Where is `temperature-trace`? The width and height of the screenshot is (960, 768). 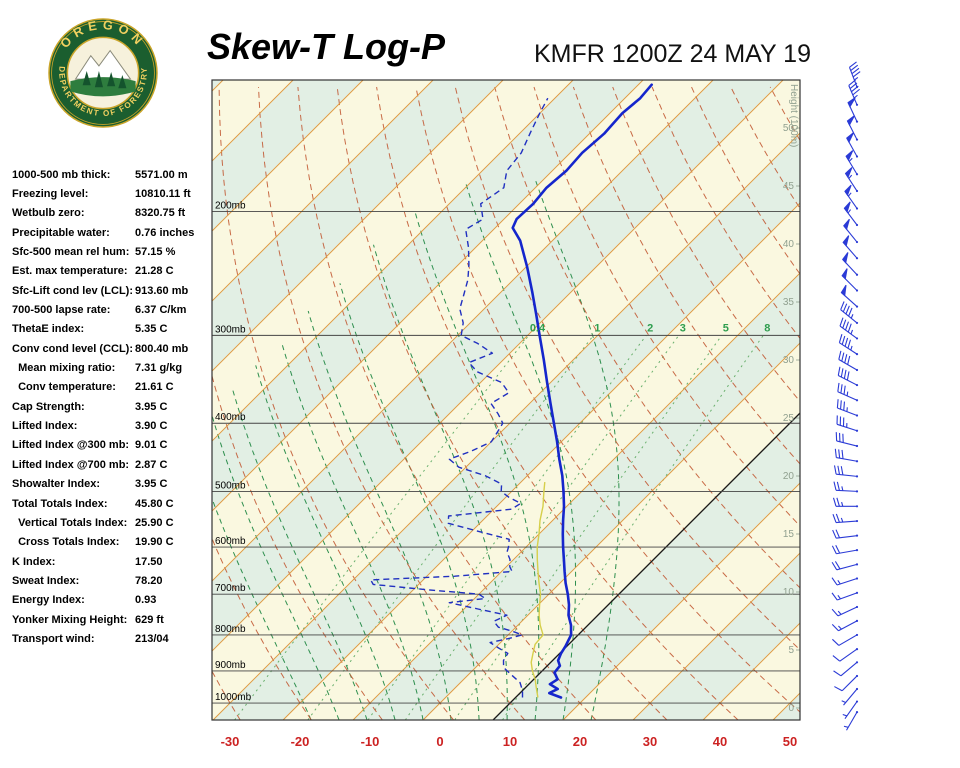 temperature-trace is located at coordinates (582, 391).